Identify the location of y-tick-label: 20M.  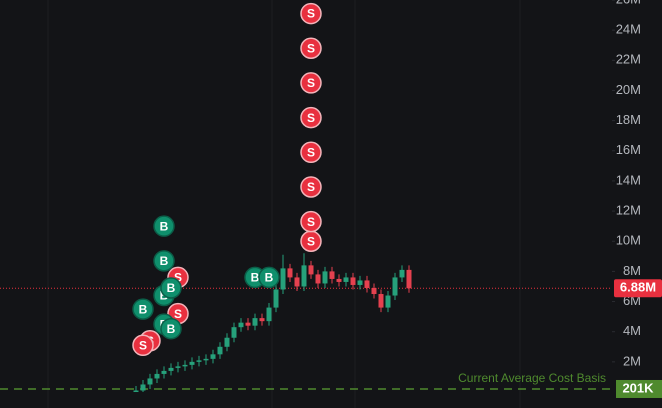
(628, 89).